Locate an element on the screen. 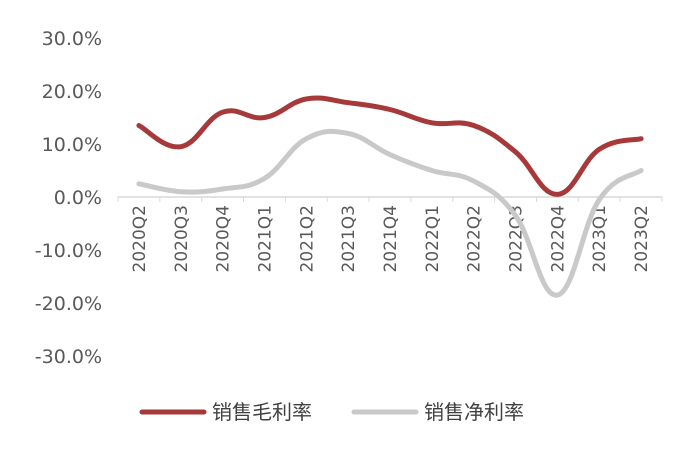 Image resolution: width=700 pixels, height=462 pixels. x-tick-label: 2022Q2 is located at coordinates (475, 238).